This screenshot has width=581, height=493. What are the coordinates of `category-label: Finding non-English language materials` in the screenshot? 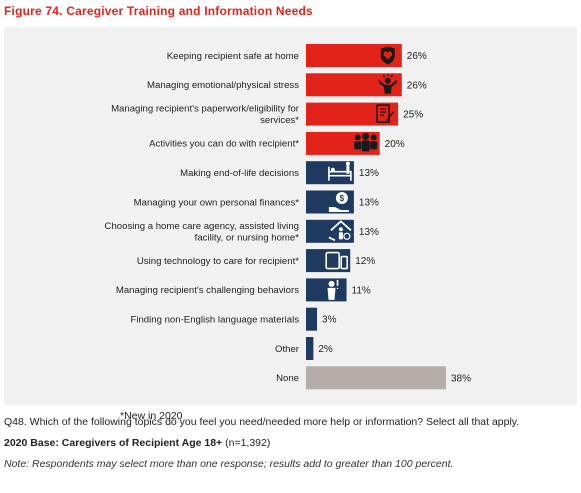 It's located at (214, 320).